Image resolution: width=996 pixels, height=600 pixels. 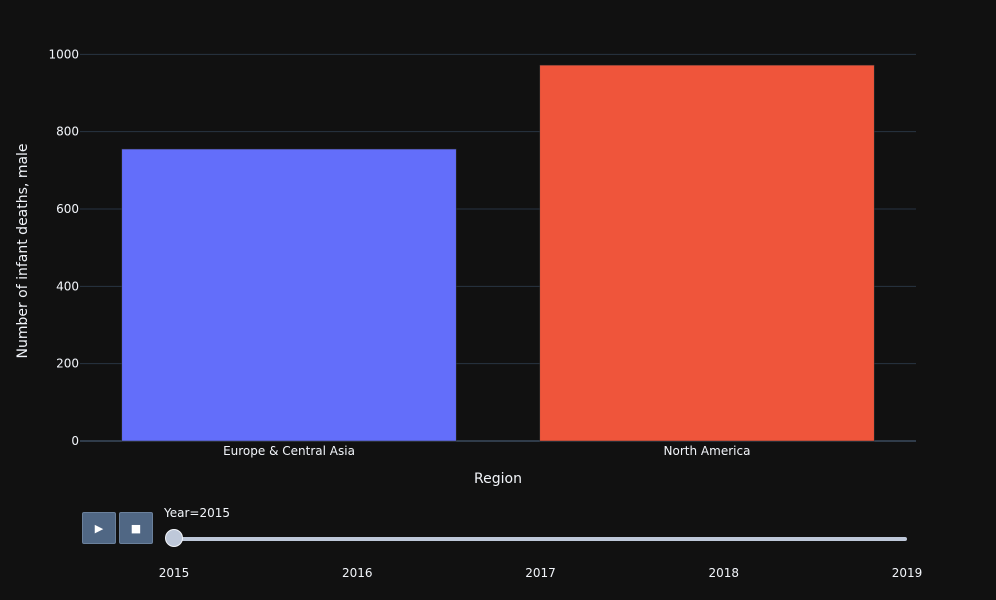 I want to click on play-button: ▶, so click(x=99, y=528).